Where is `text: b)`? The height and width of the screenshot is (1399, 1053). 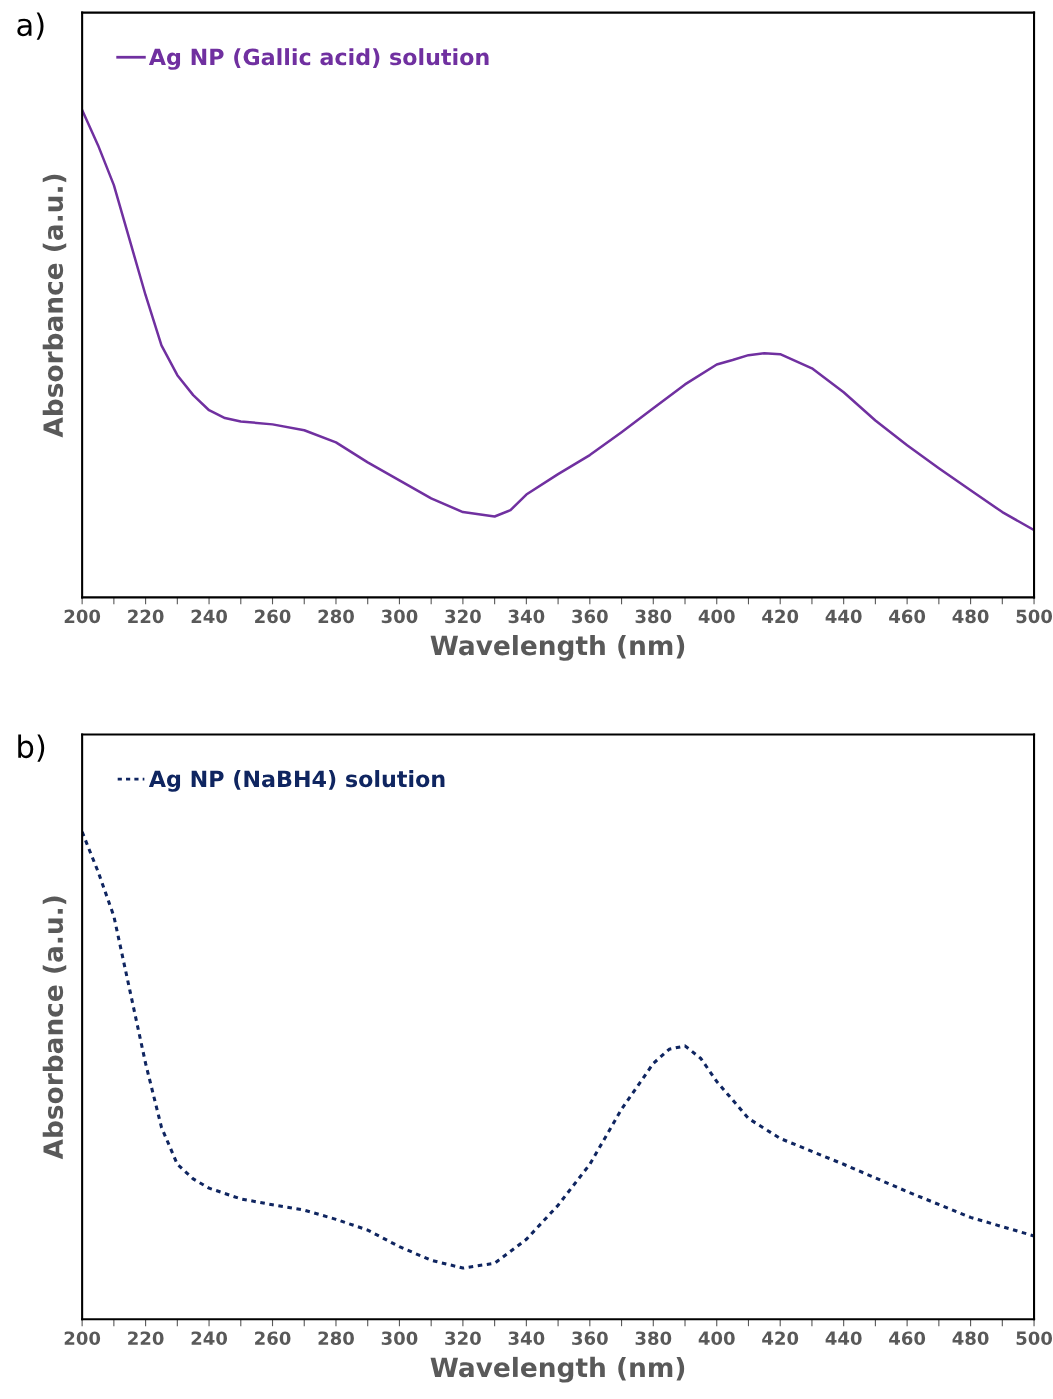
text: b) is located at coordinates (31, 748).